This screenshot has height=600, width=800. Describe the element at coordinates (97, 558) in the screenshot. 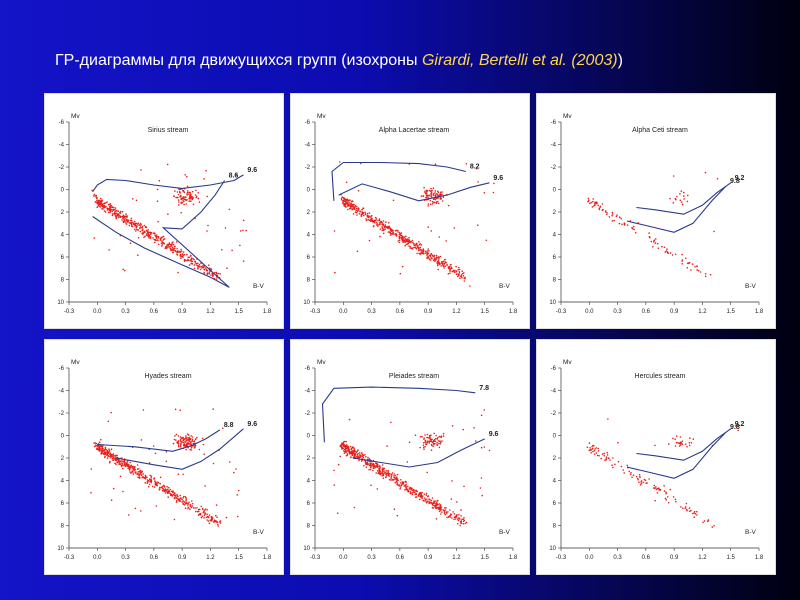

I see `x-tick-label: 0.0` at that location.